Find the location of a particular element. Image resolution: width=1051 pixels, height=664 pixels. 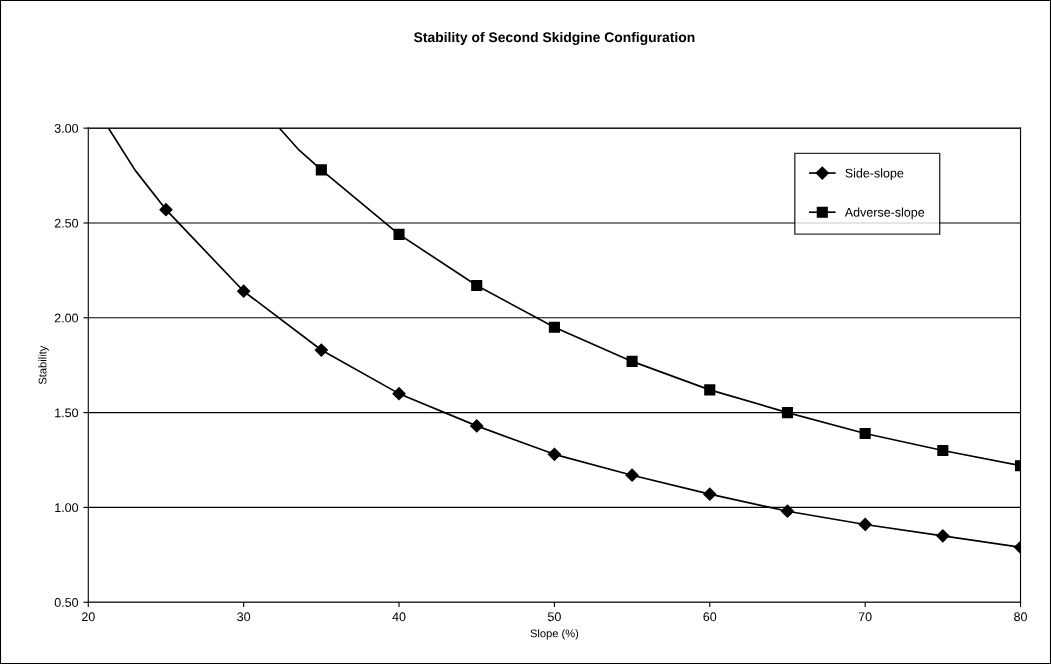

x-tick-label: 20 is located at coordinates (88, 617).